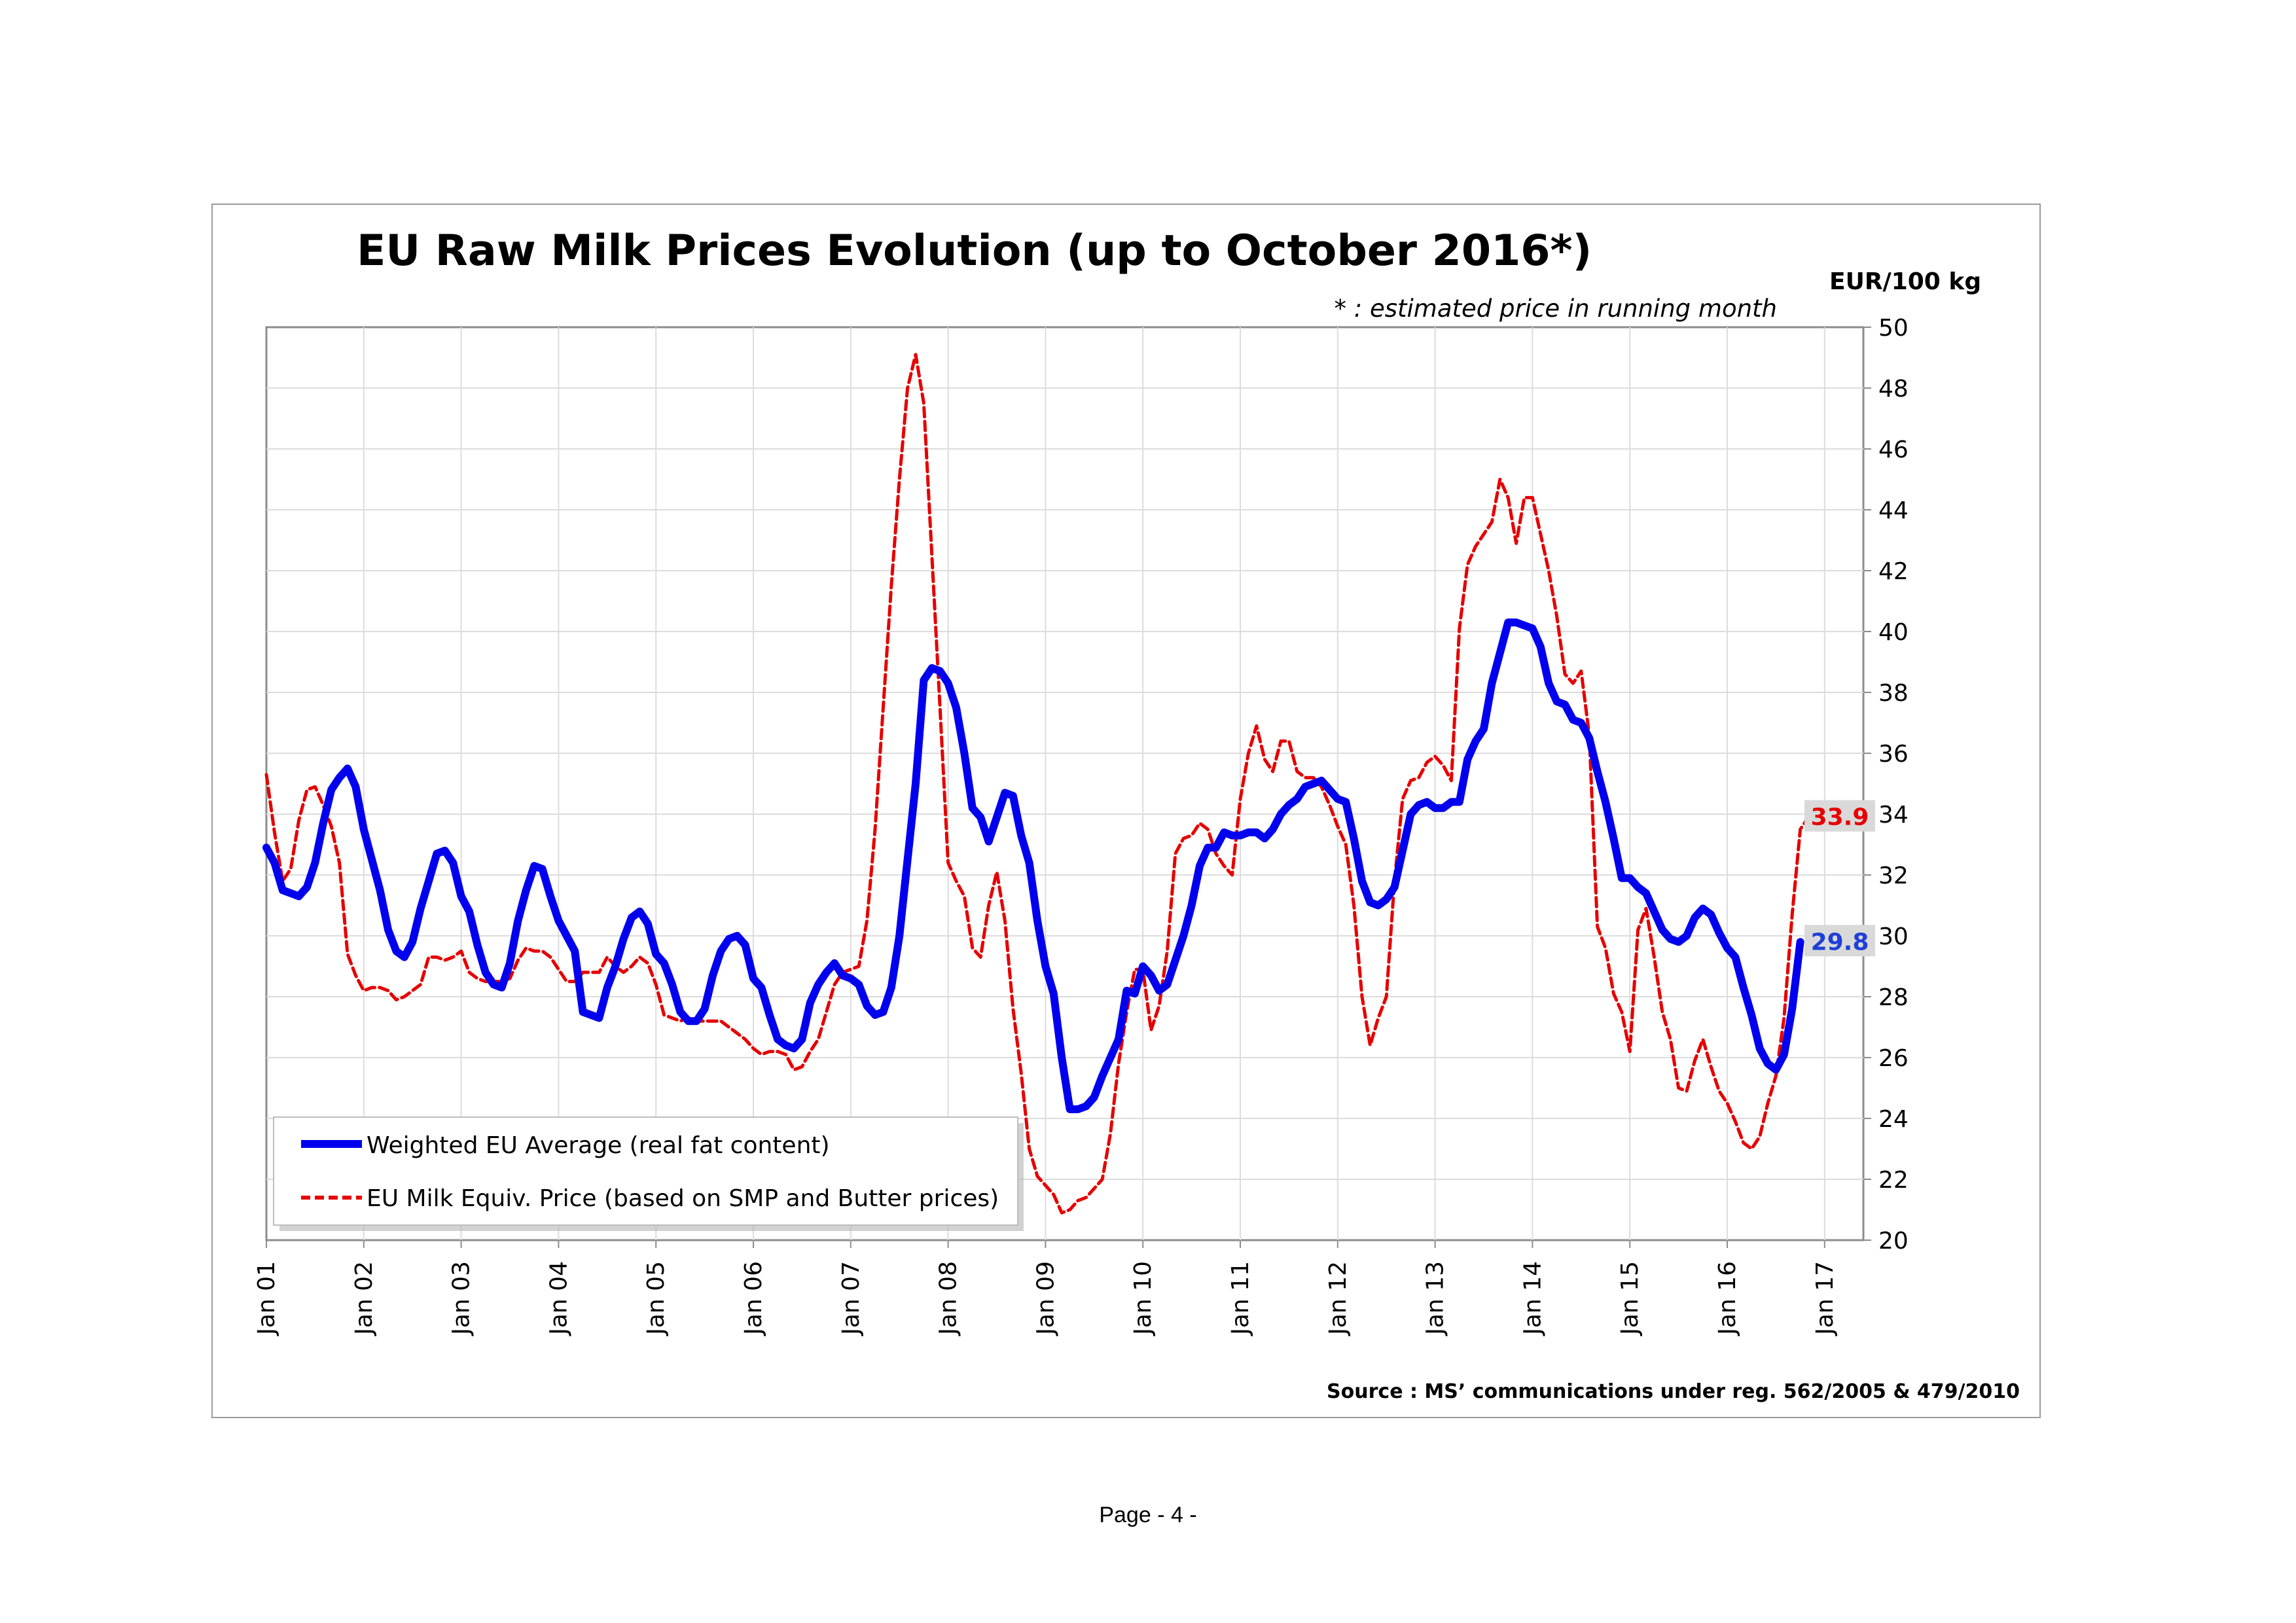 The height and width of the screenshot is (1623, 2296). Describe the element at coordinates (1825, 1298) in the screenshot. I see `x-tick-label: Jan 17` at that location.